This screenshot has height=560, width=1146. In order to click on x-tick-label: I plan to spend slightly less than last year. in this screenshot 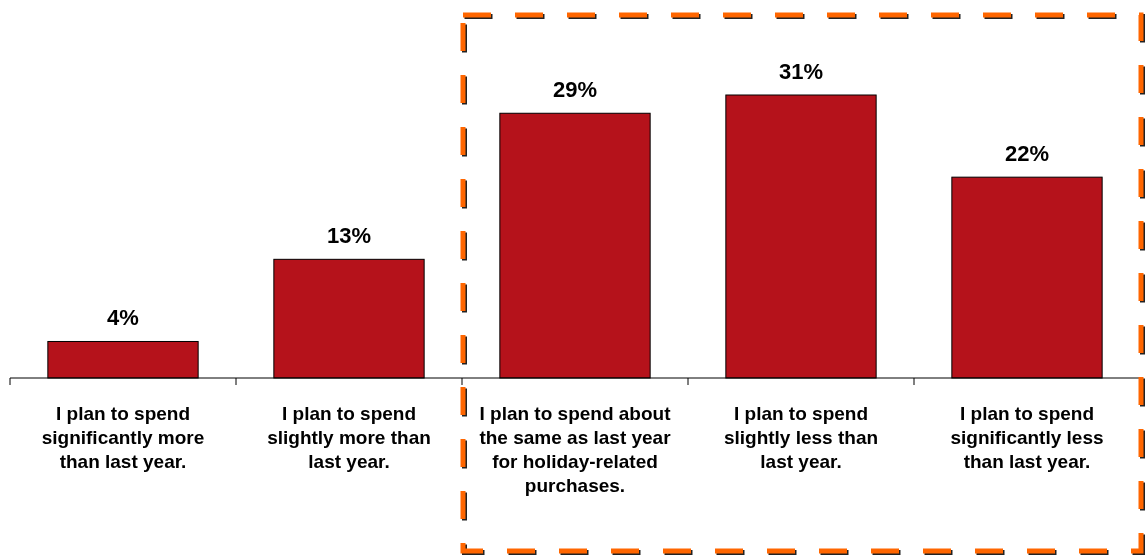, I will do `click(801, 437)`.